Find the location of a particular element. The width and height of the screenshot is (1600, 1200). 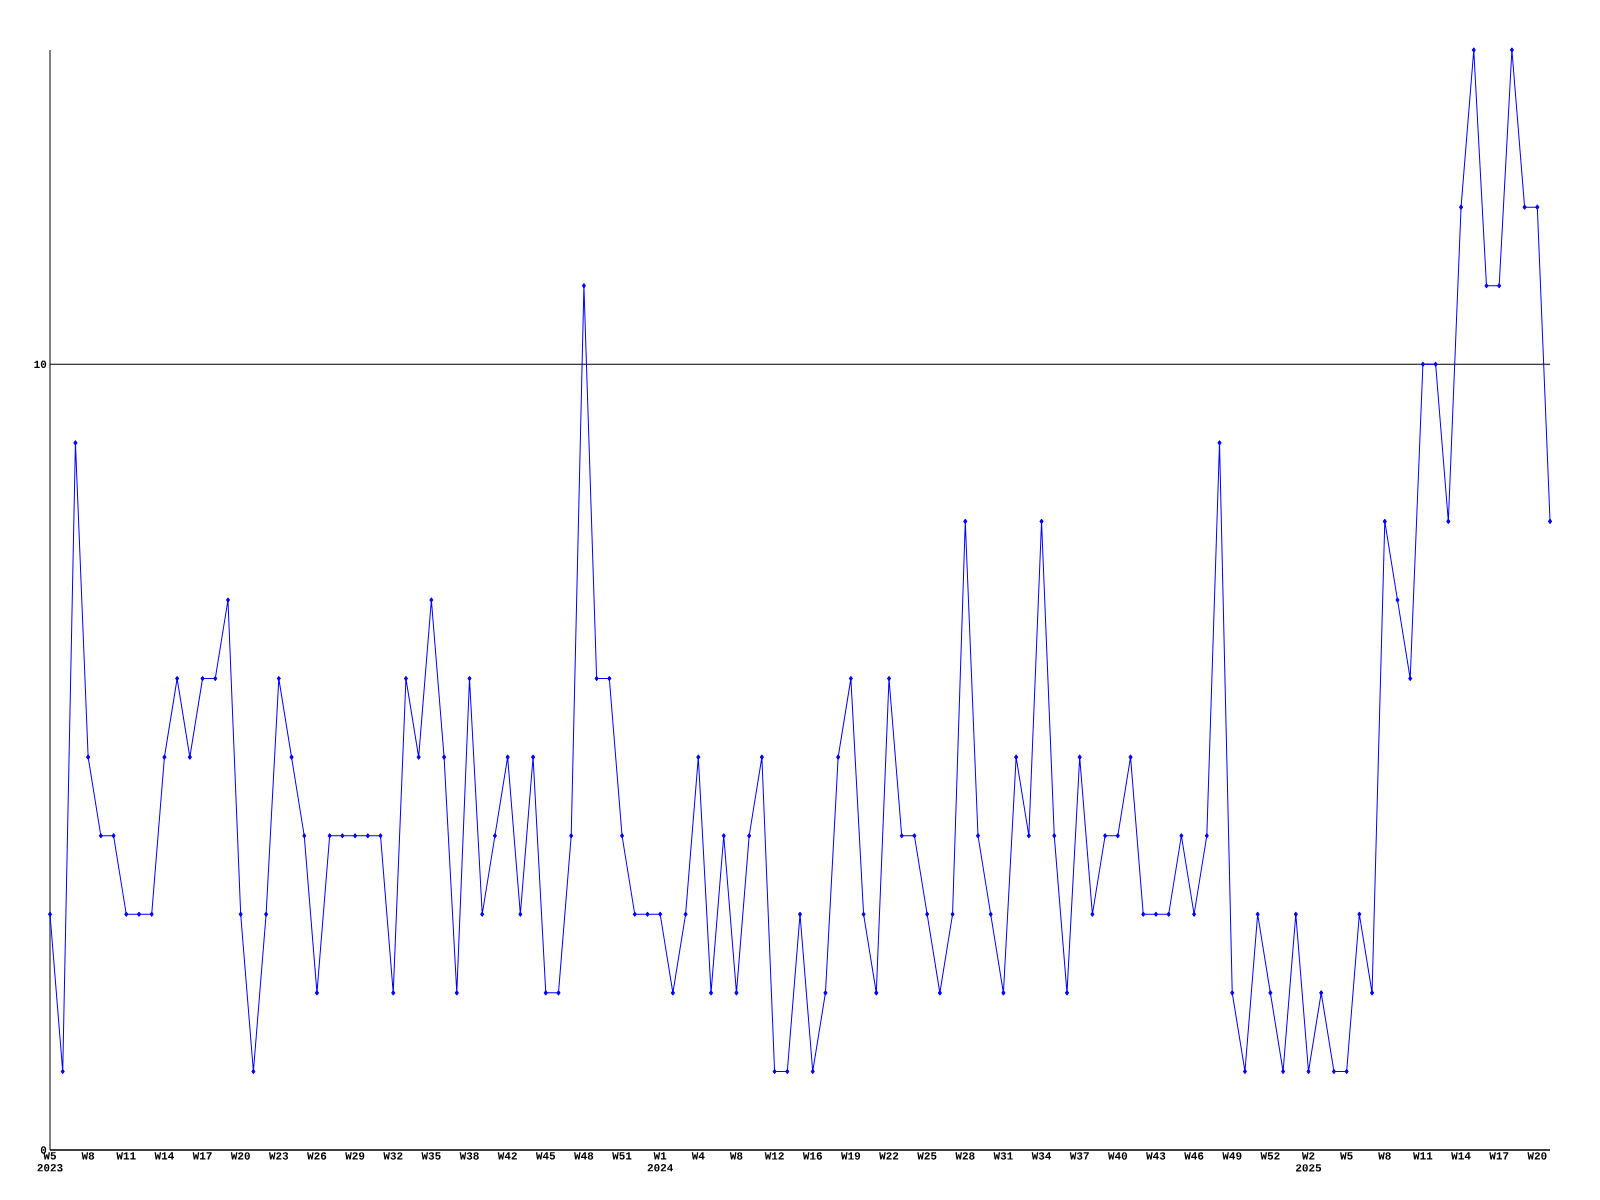

x-tick-label: W42 is located at coordinates (507, 1156).